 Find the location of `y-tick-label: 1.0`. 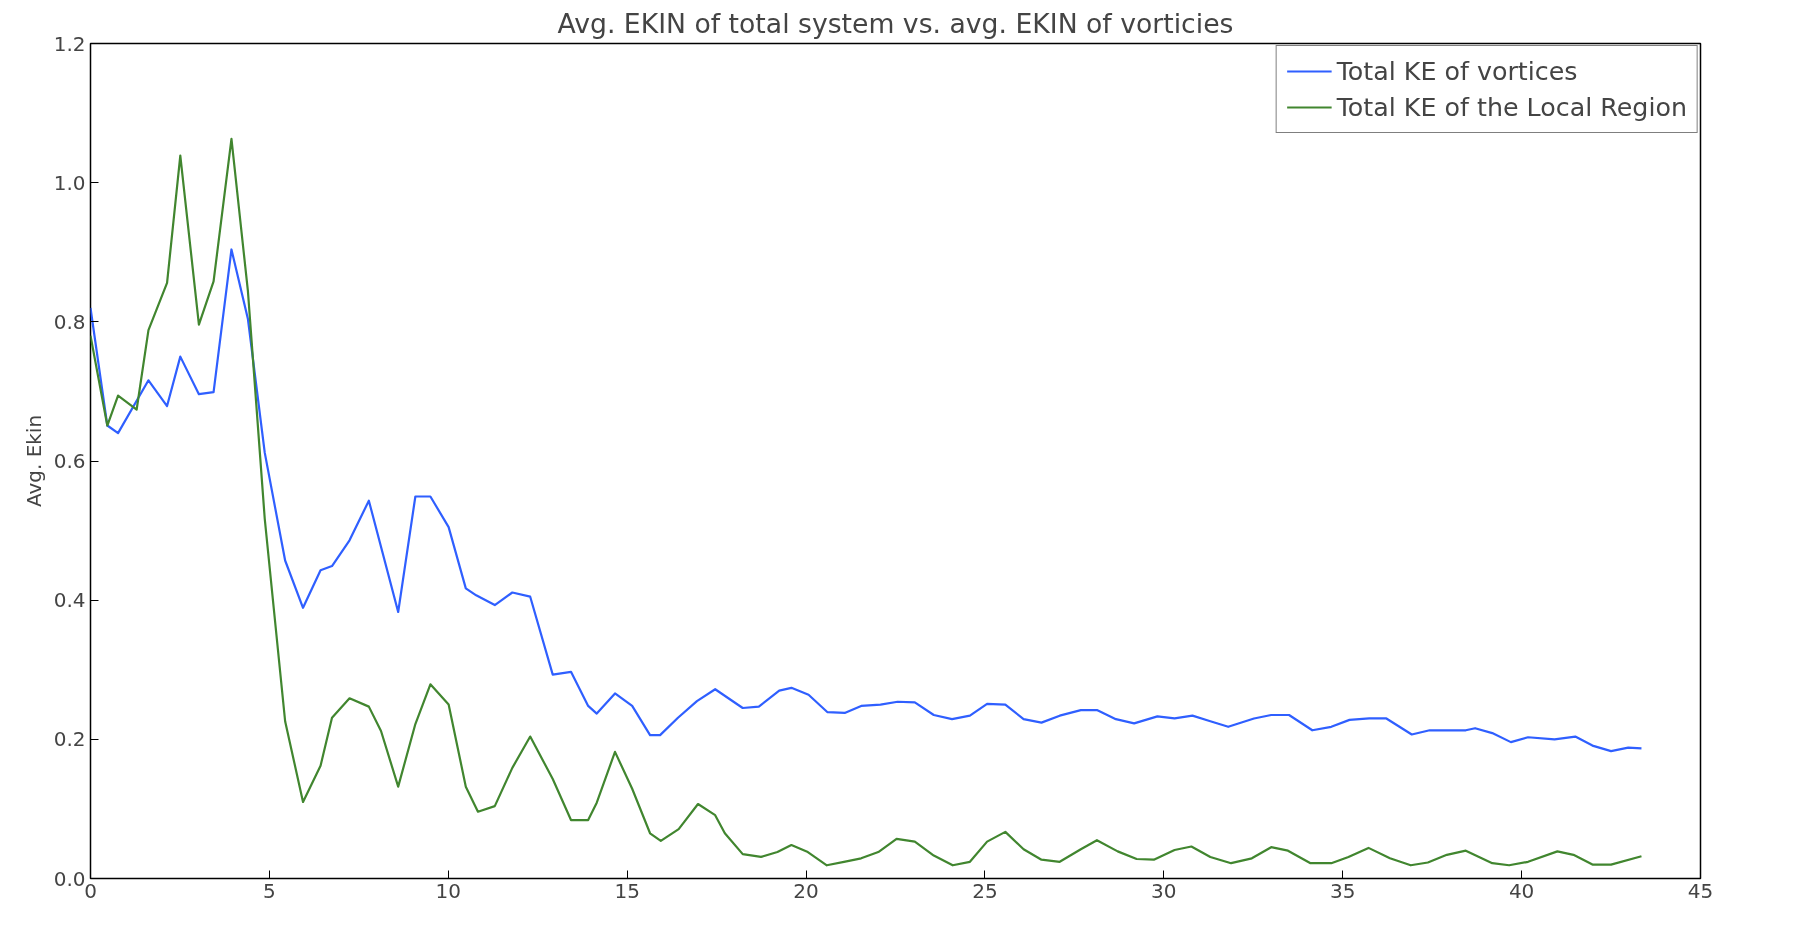

y-tick-label: 1.0 is located at coordinates (69, 182).